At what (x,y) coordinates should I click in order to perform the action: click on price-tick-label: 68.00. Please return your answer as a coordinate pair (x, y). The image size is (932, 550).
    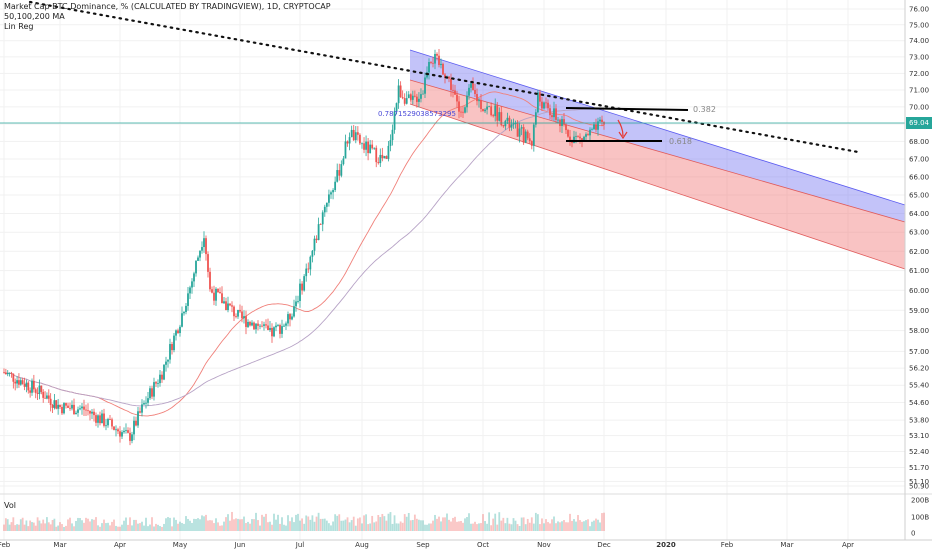
    Looking at the image, I should click on (919, 142).